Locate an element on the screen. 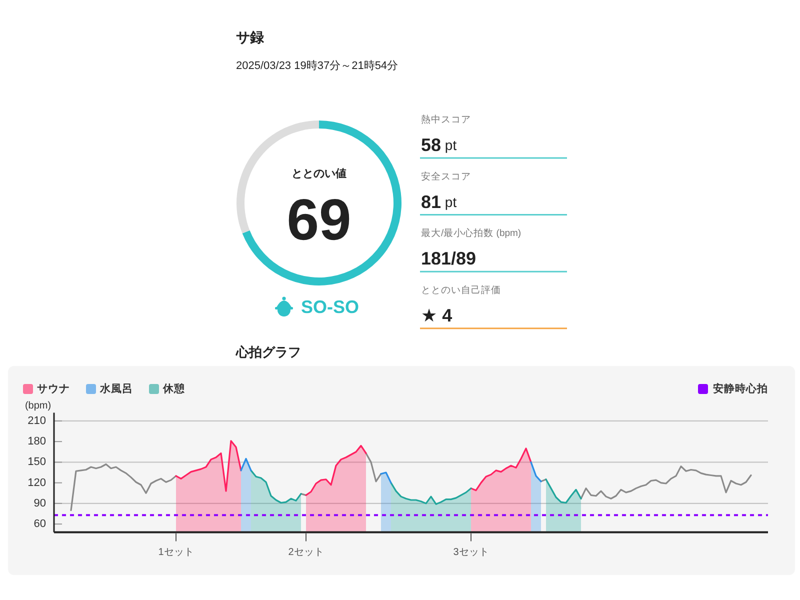  text: 安全スコア is located at coordinates (446, 176).